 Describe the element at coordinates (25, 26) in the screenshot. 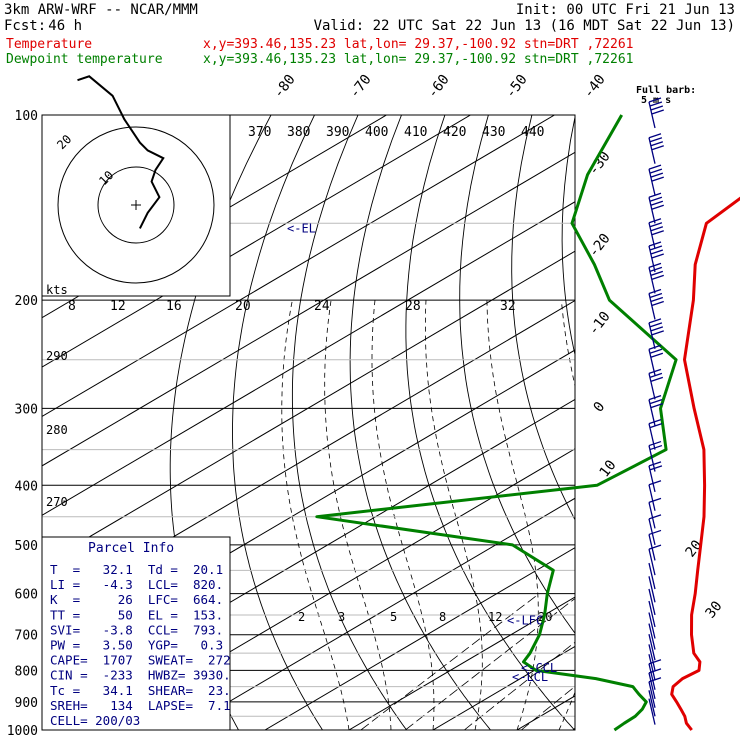

I see `header-fcst-label: Fcst:` at that location.